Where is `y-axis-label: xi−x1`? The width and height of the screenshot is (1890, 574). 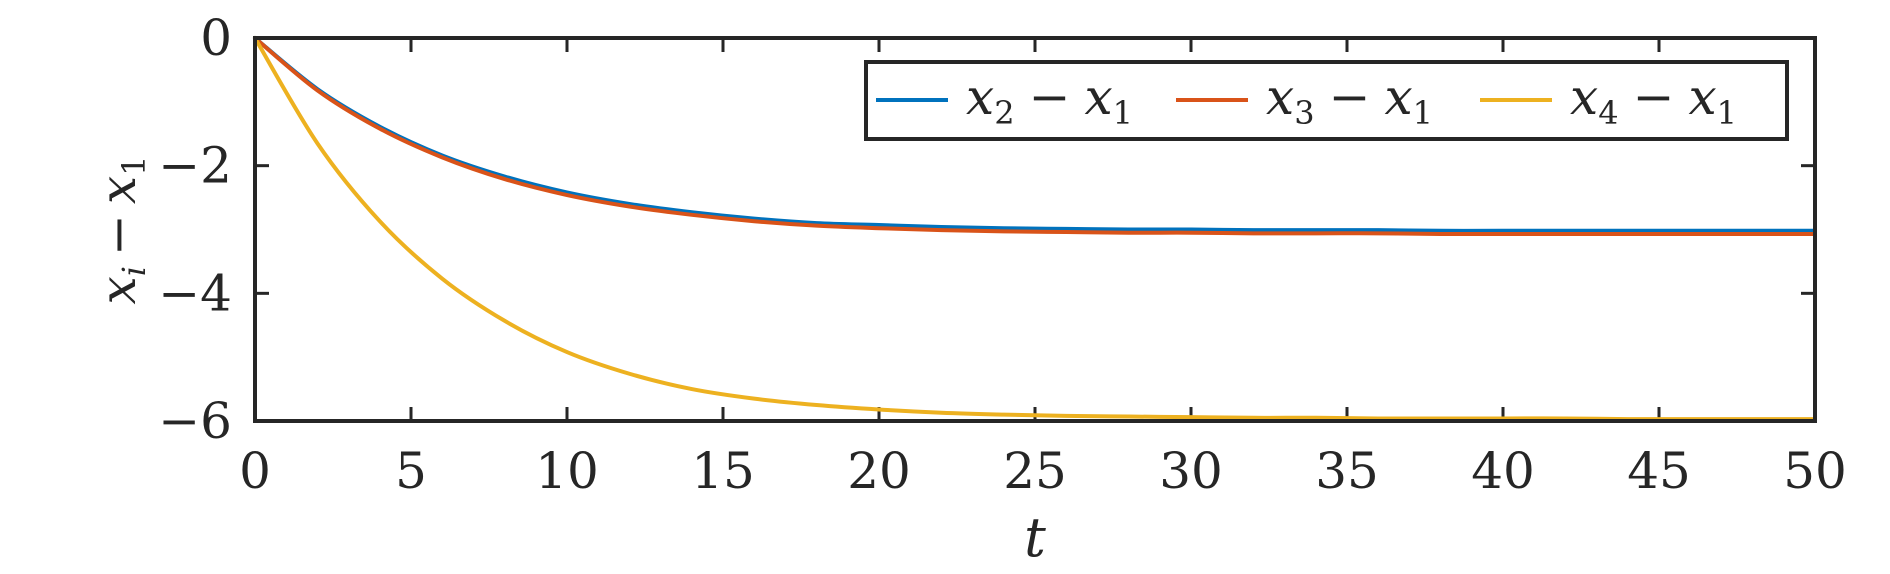
y-axis-label: xi−x1 is located at coordinates (121, 230).